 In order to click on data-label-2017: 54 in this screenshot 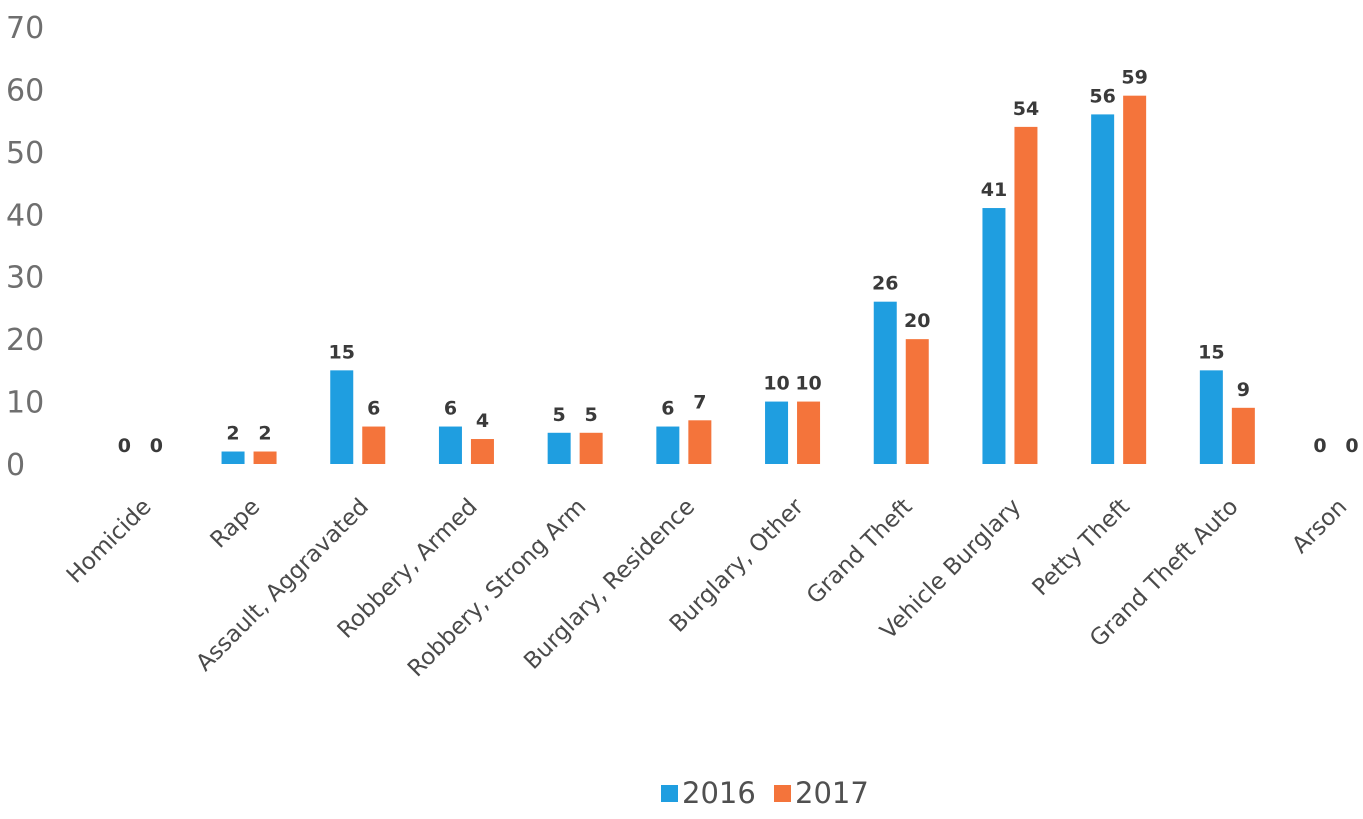, I will do `click(1026, 109)`.